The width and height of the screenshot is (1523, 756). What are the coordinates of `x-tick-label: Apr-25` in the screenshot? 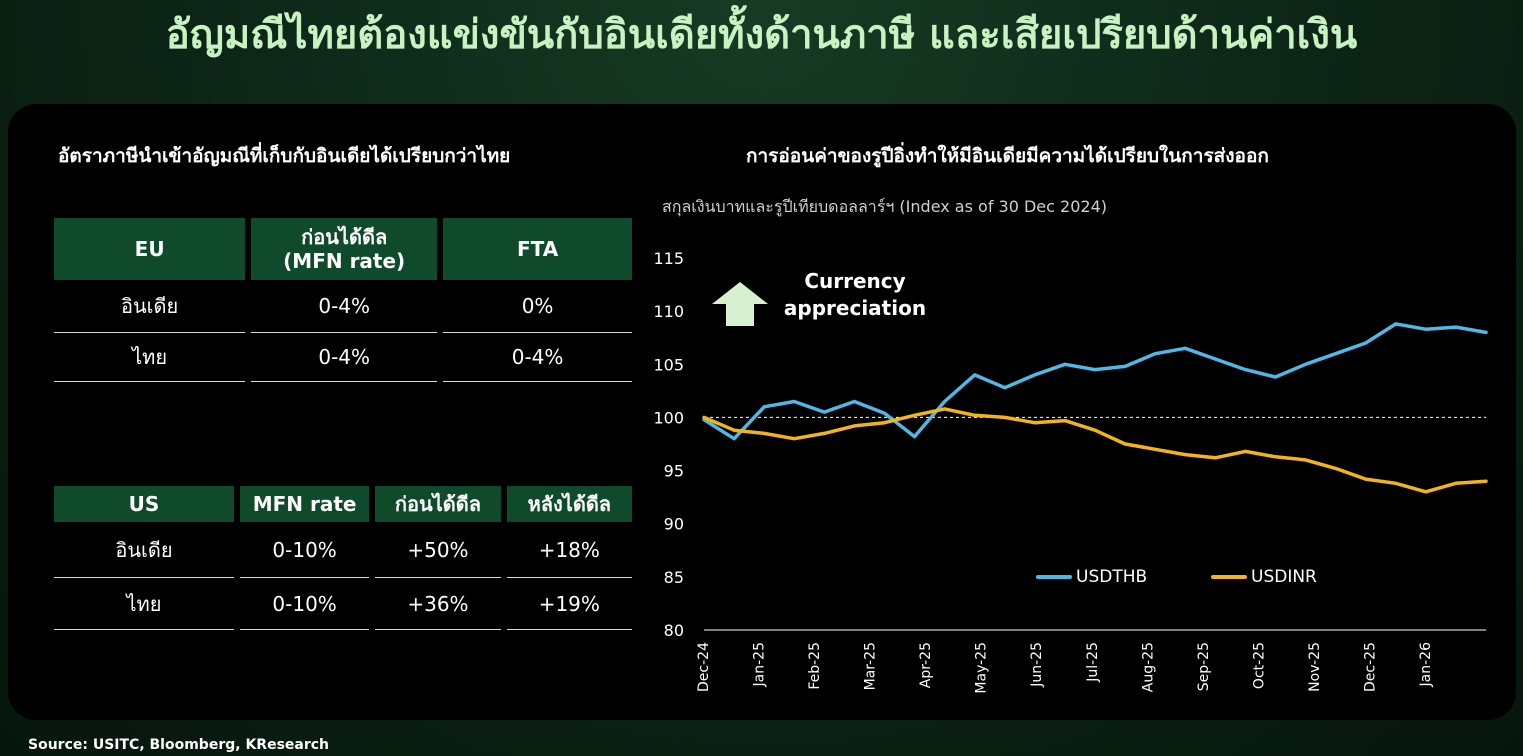 It's located at (926, 665).